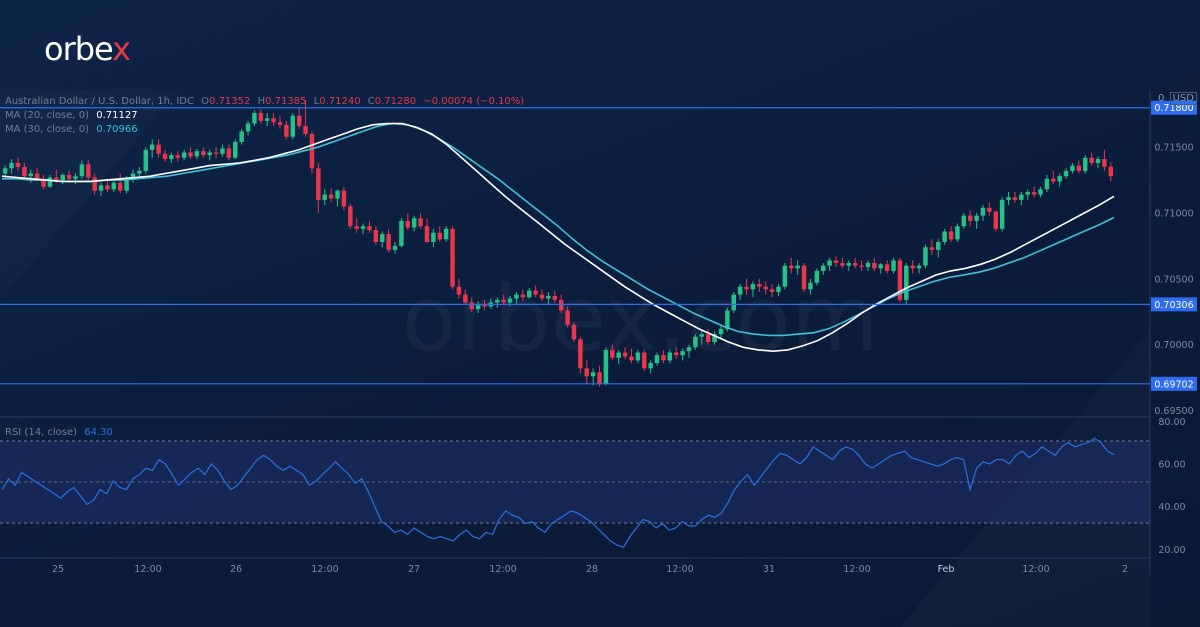 The image size is (1200, 627). Describe the element at coordinates (575, 482) in the screenshot. I see `rsi-band` at that location.